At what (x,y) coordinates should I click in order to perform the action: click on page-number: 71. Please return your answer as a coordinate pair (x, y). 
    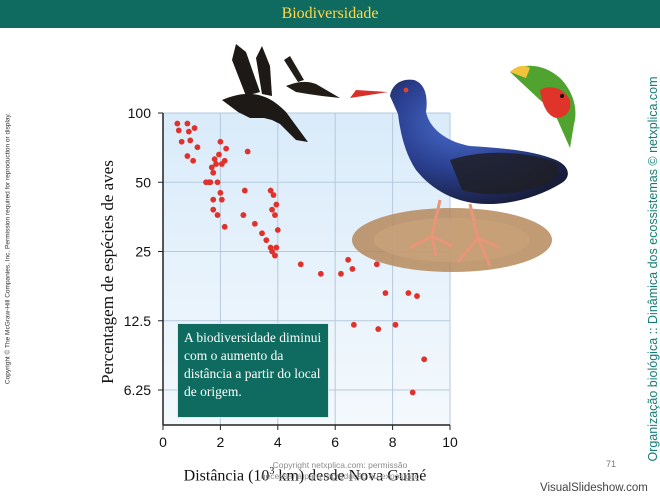
    Looking at the image, I should click on (611, 464).